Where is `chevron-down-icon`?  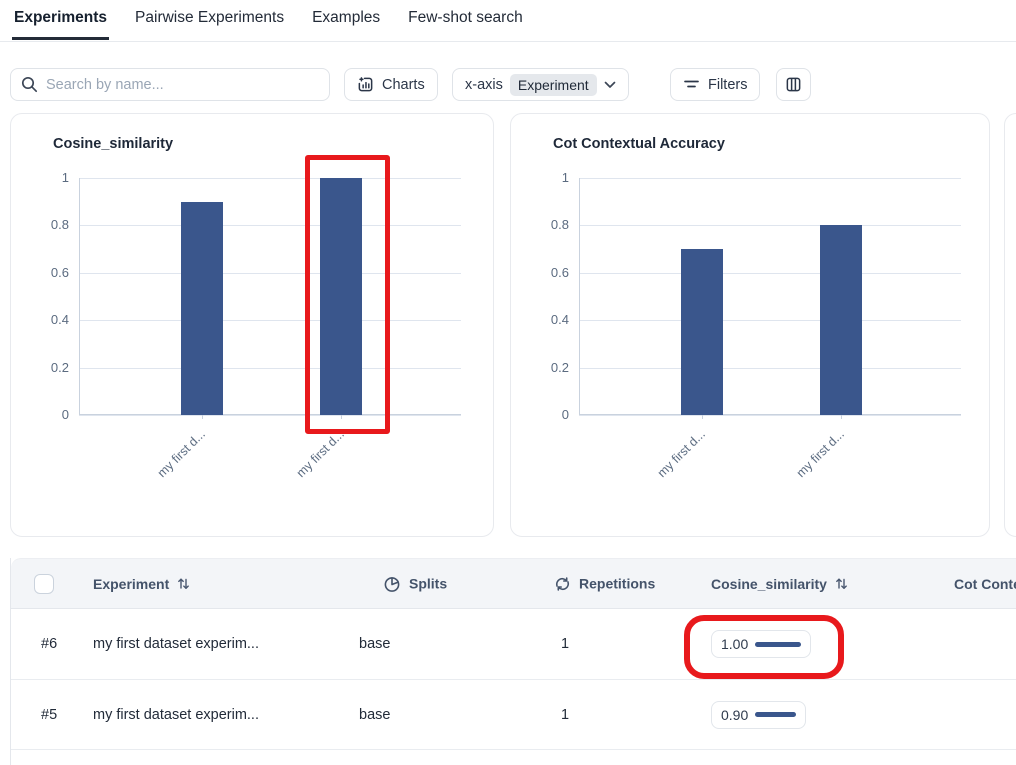 chevron-down-icon is located at coordinates (610, 85).